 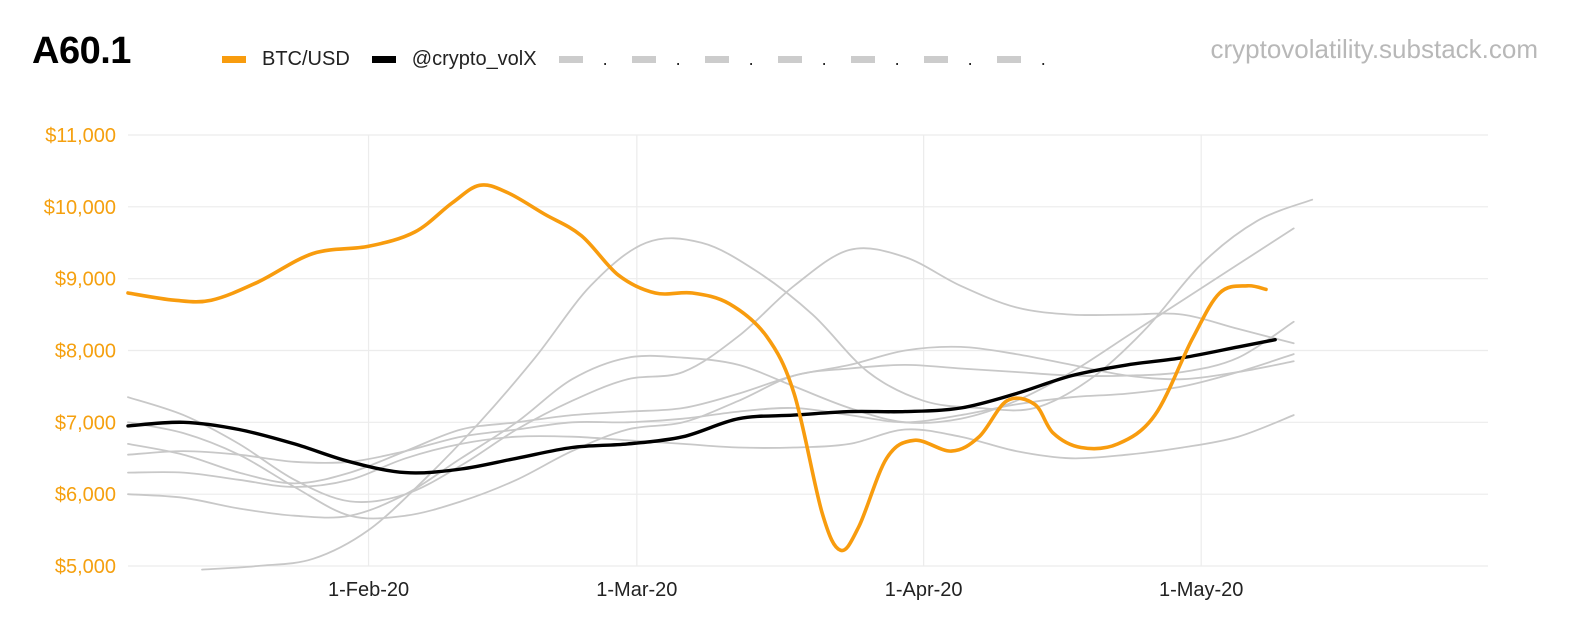 I want to click on x-axis: 1-Feb-20 1-Mar-20 1-Apr-20 1-May-20, so click(x=785, y=590).